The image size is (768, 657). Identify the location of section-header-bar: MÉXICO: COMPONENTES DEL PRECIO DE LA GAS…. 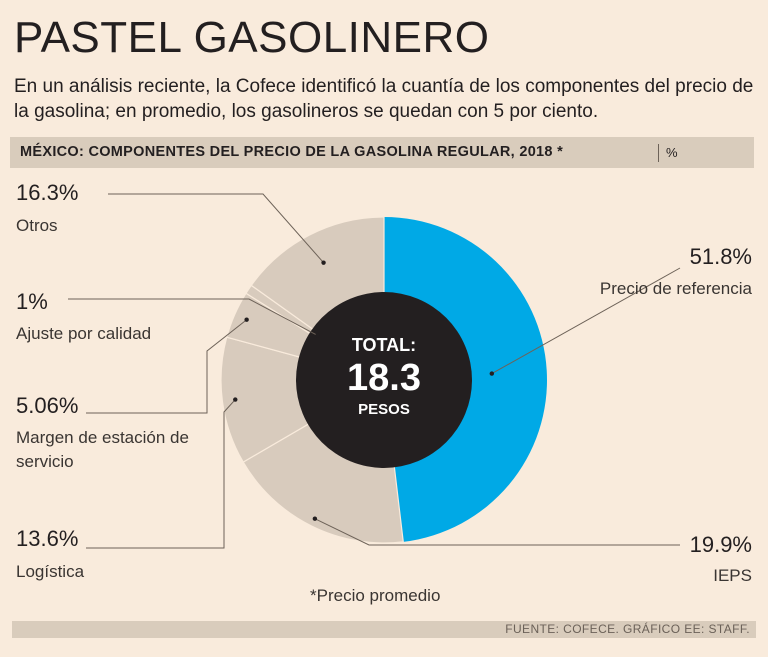
(382, 152).